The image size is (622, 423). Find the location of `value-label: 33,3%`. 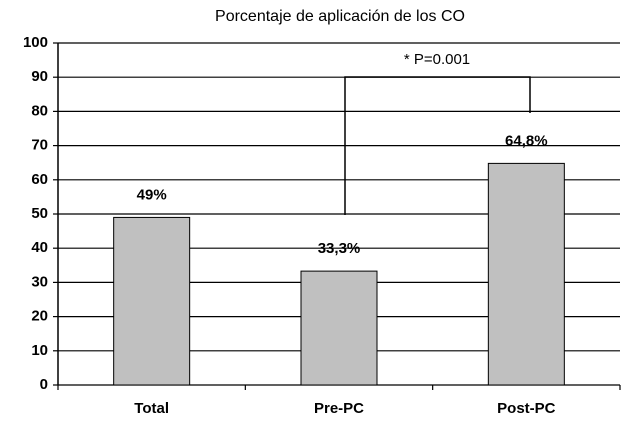

value-label: 33,3% is located at coordinates (339, 248).